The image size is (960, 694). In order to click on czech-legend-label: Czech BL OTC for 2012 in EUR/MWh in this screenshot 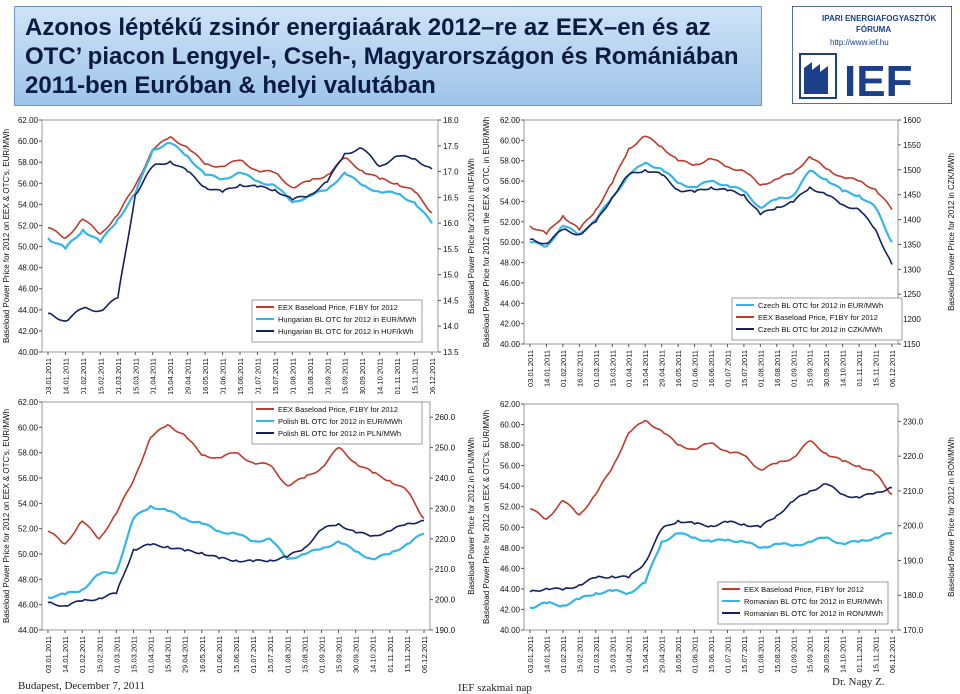, I will do `click(820, 305)`.